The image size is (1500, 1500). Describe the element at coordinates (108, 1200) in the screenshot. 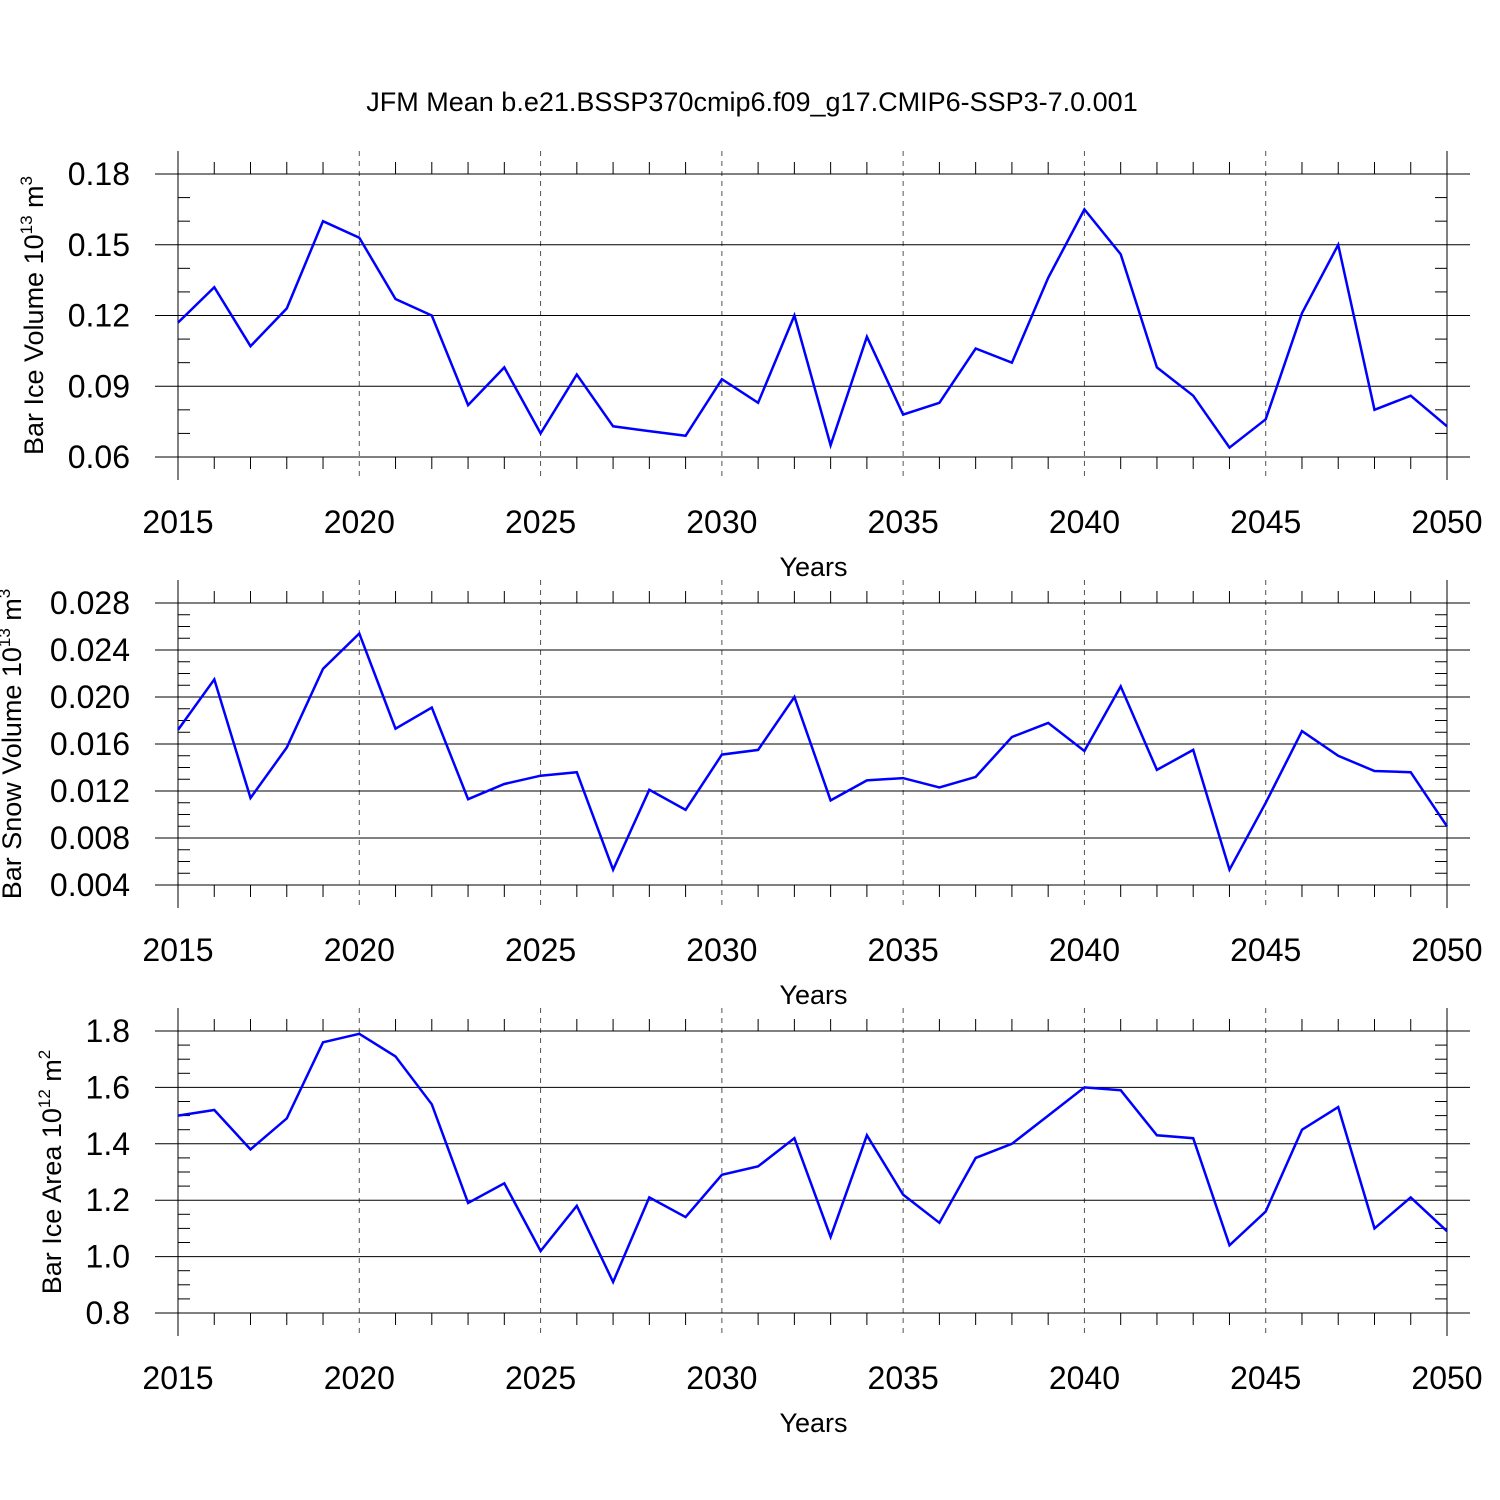

I see `y-tick-label: 1.2` at that location.